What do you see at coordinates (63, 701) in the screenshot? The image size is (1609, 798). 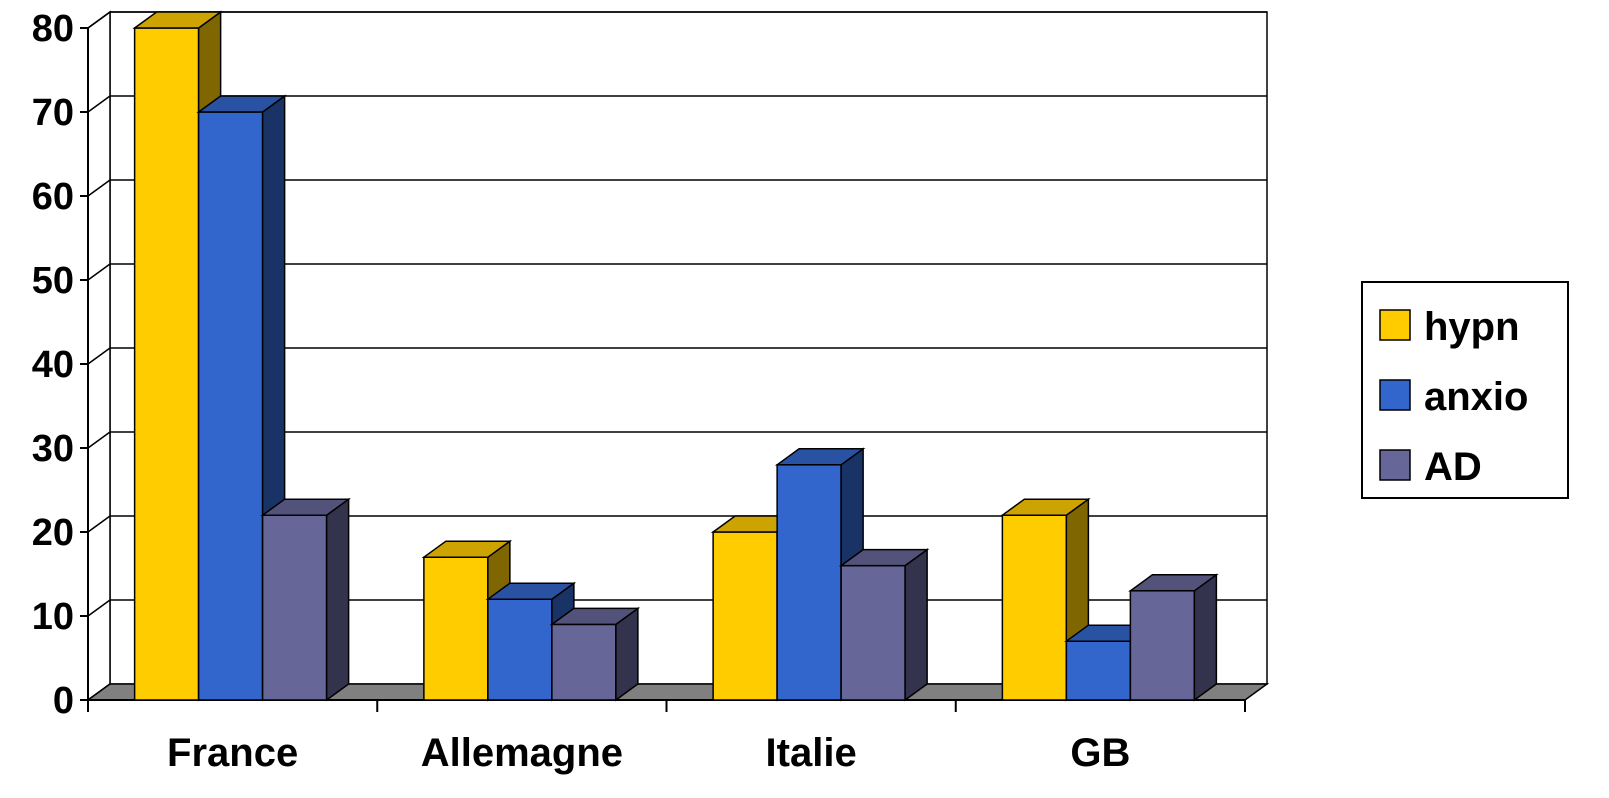 I see `y-tick-label: 0` at bounding box center [63, 701].